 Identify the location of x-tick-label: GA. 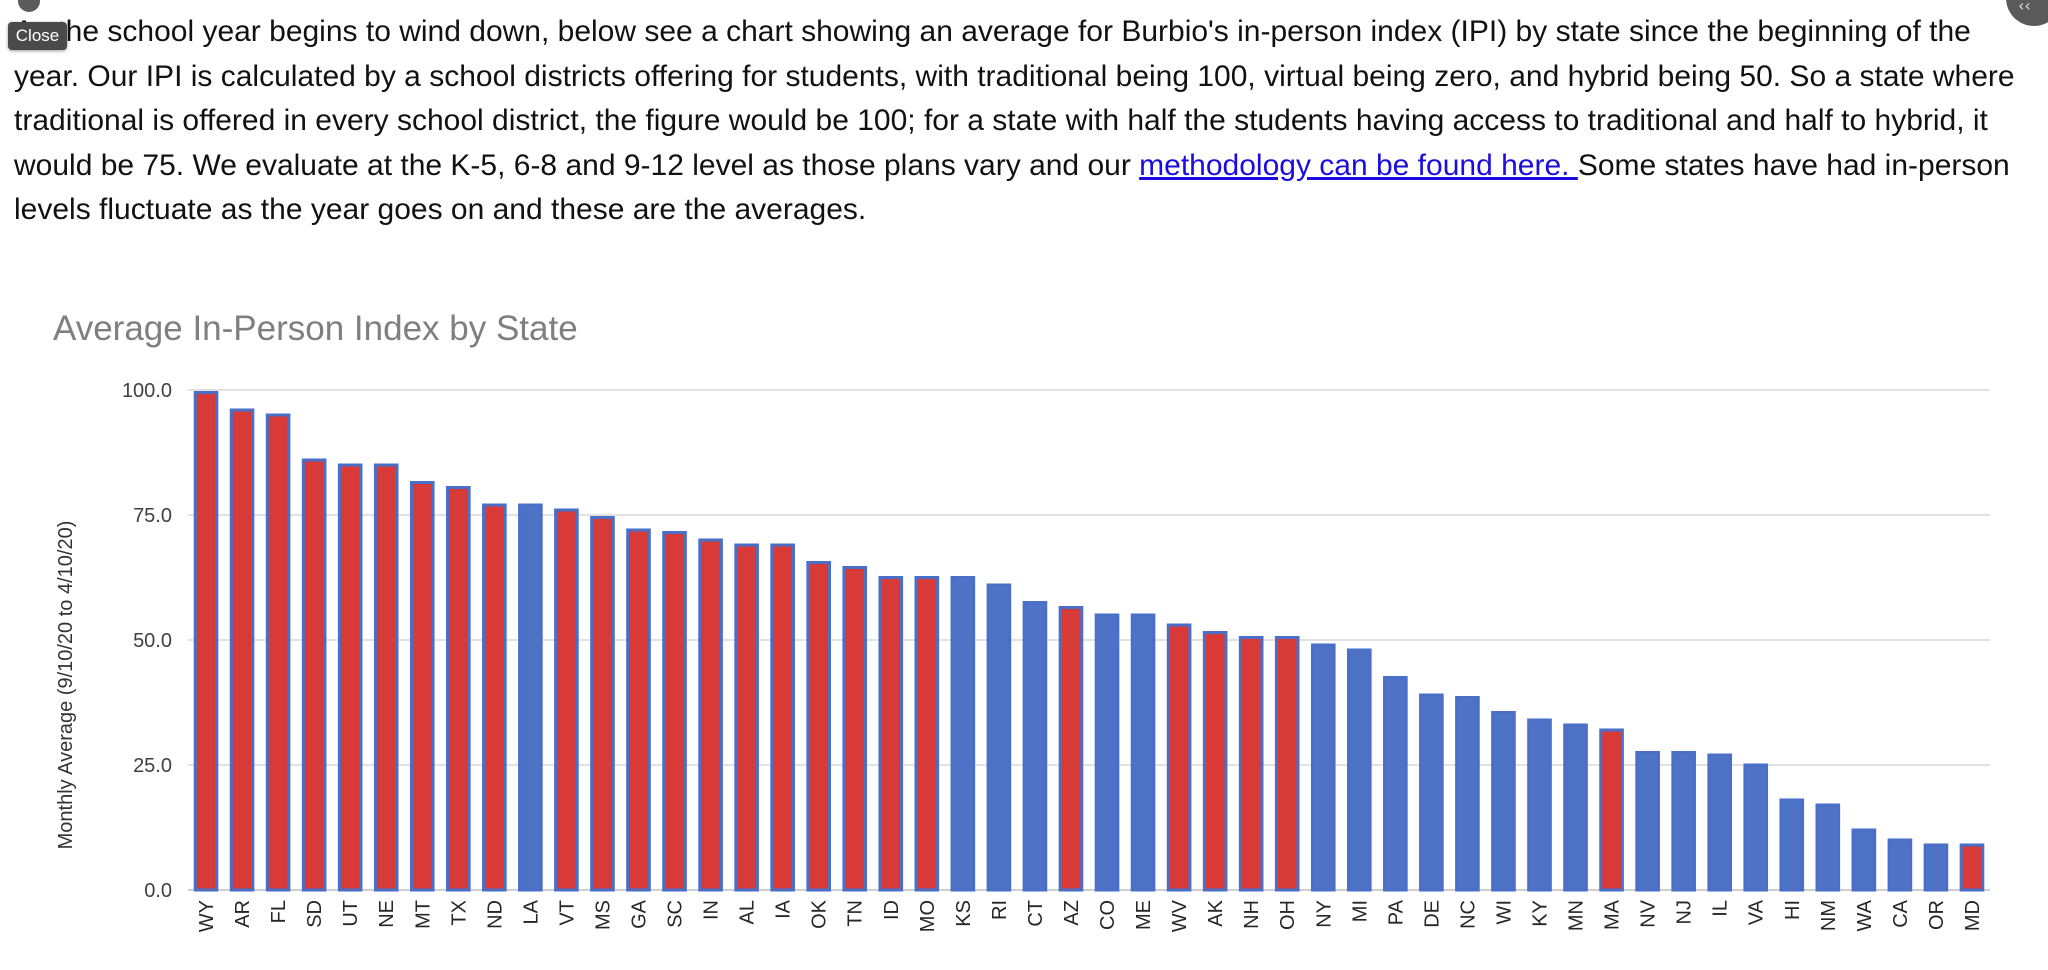
(640, 914).